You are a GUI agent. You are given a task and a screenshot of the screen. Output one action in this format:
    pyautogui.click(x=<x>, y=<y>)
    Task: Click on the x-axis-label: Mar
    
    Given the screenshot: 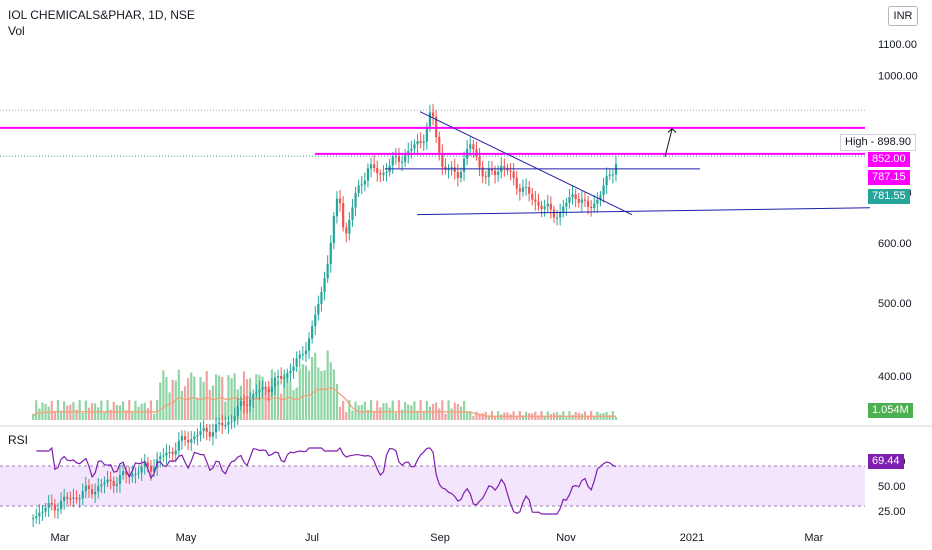 What is the action you would take?
    pyautogui.click(x=60, y=538)
    